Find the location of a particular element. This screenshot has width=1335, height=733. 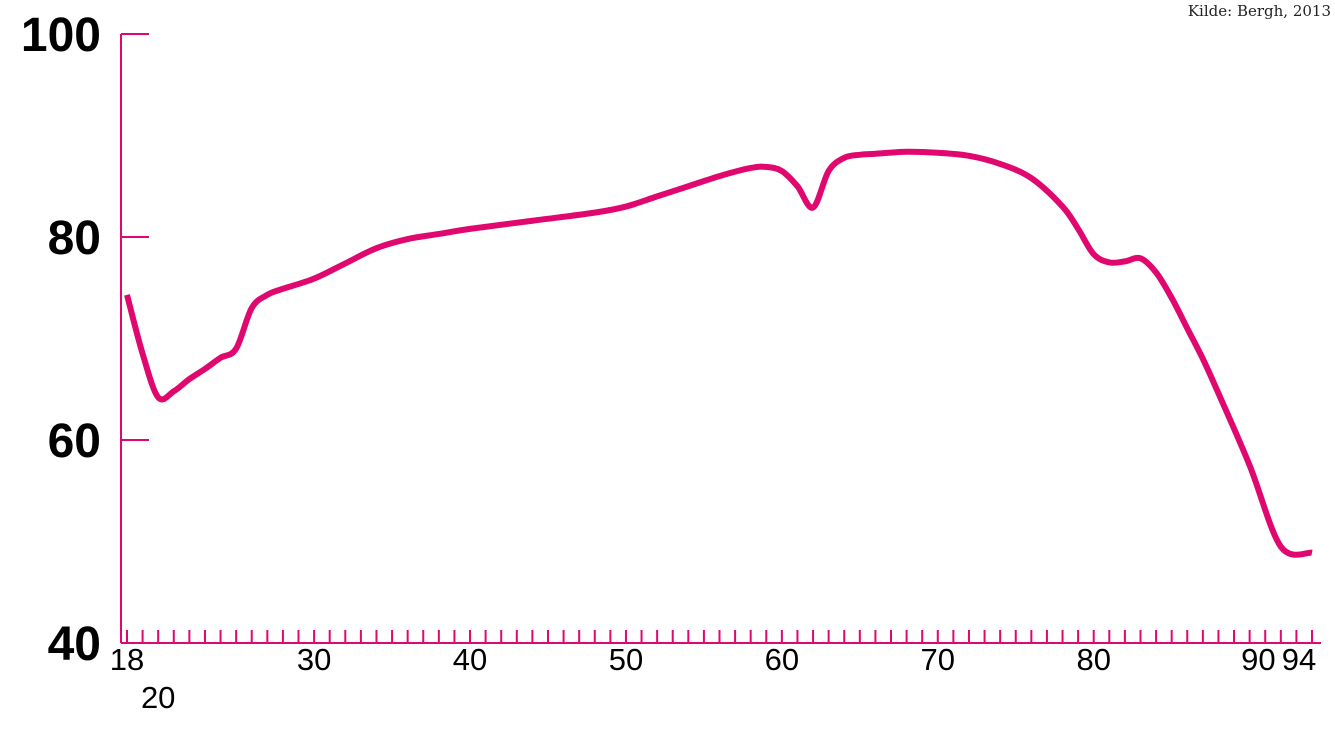

y-tick-label: 60 is located at coordinates (74, 441).